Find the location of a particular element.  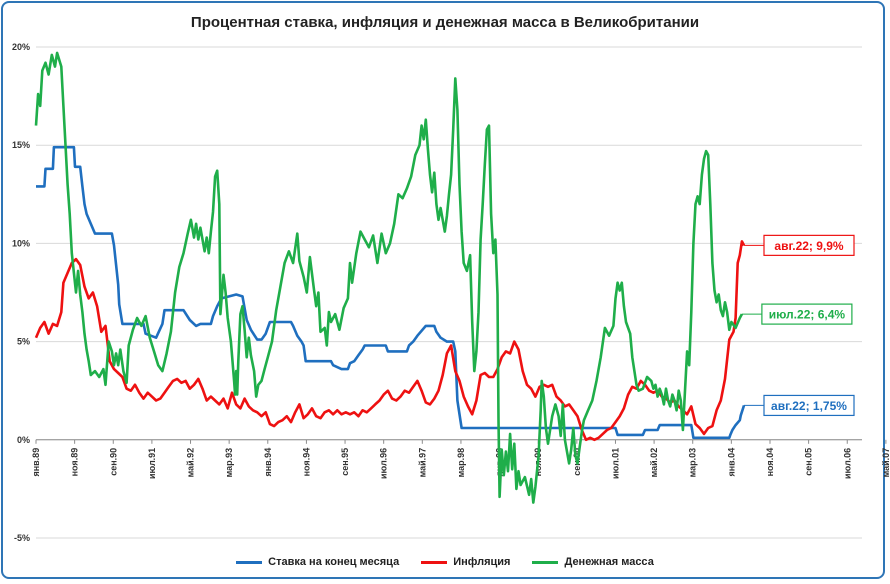

callout-label-money: июл.22; 6,4% is located at coordinates (807, 315).